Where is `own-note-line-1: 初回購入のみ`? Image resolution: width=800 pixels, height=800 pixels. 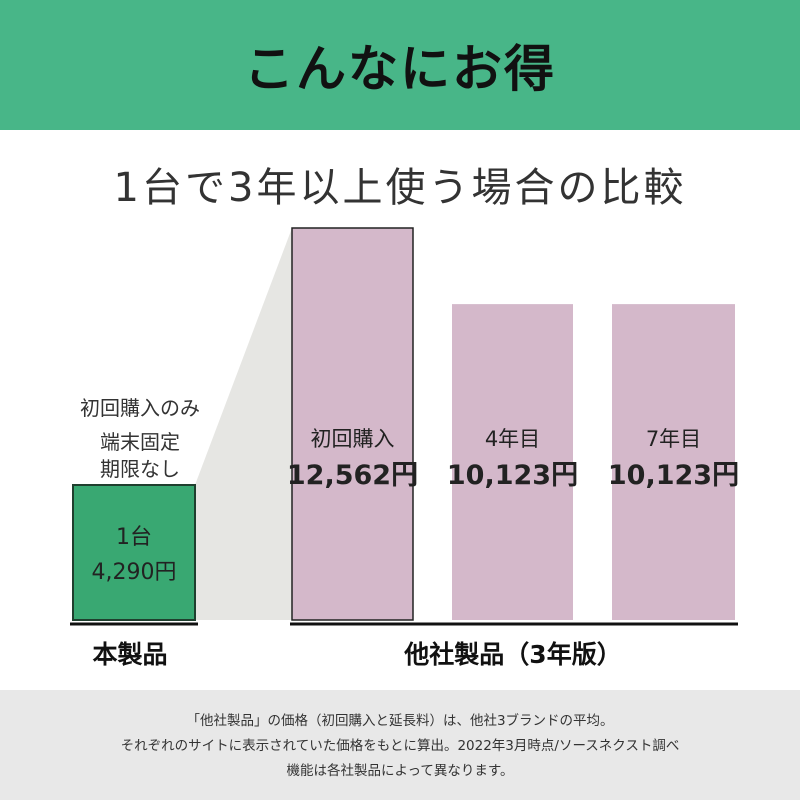 own-note-line-1: 初回購入のみ is located at coordinates (140, 408).